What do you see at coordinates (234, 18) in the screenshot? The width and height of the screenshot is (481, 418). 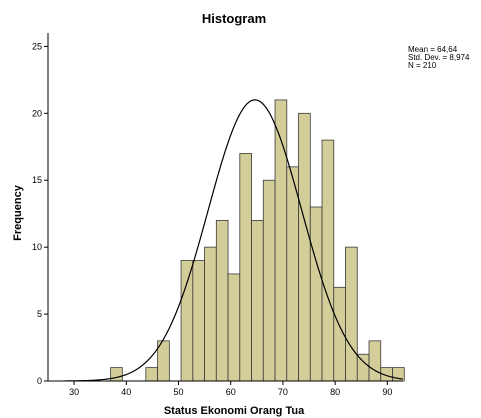 I see `chart-title: Histogram` at bounding box center [234, 18].